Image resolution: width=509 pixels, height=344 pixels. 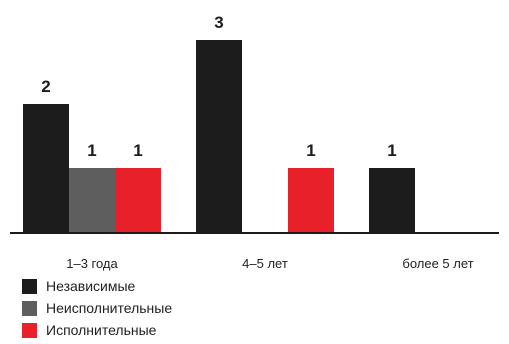 I want to click on value-label-1-1: 2, so click(x=45, y=86).